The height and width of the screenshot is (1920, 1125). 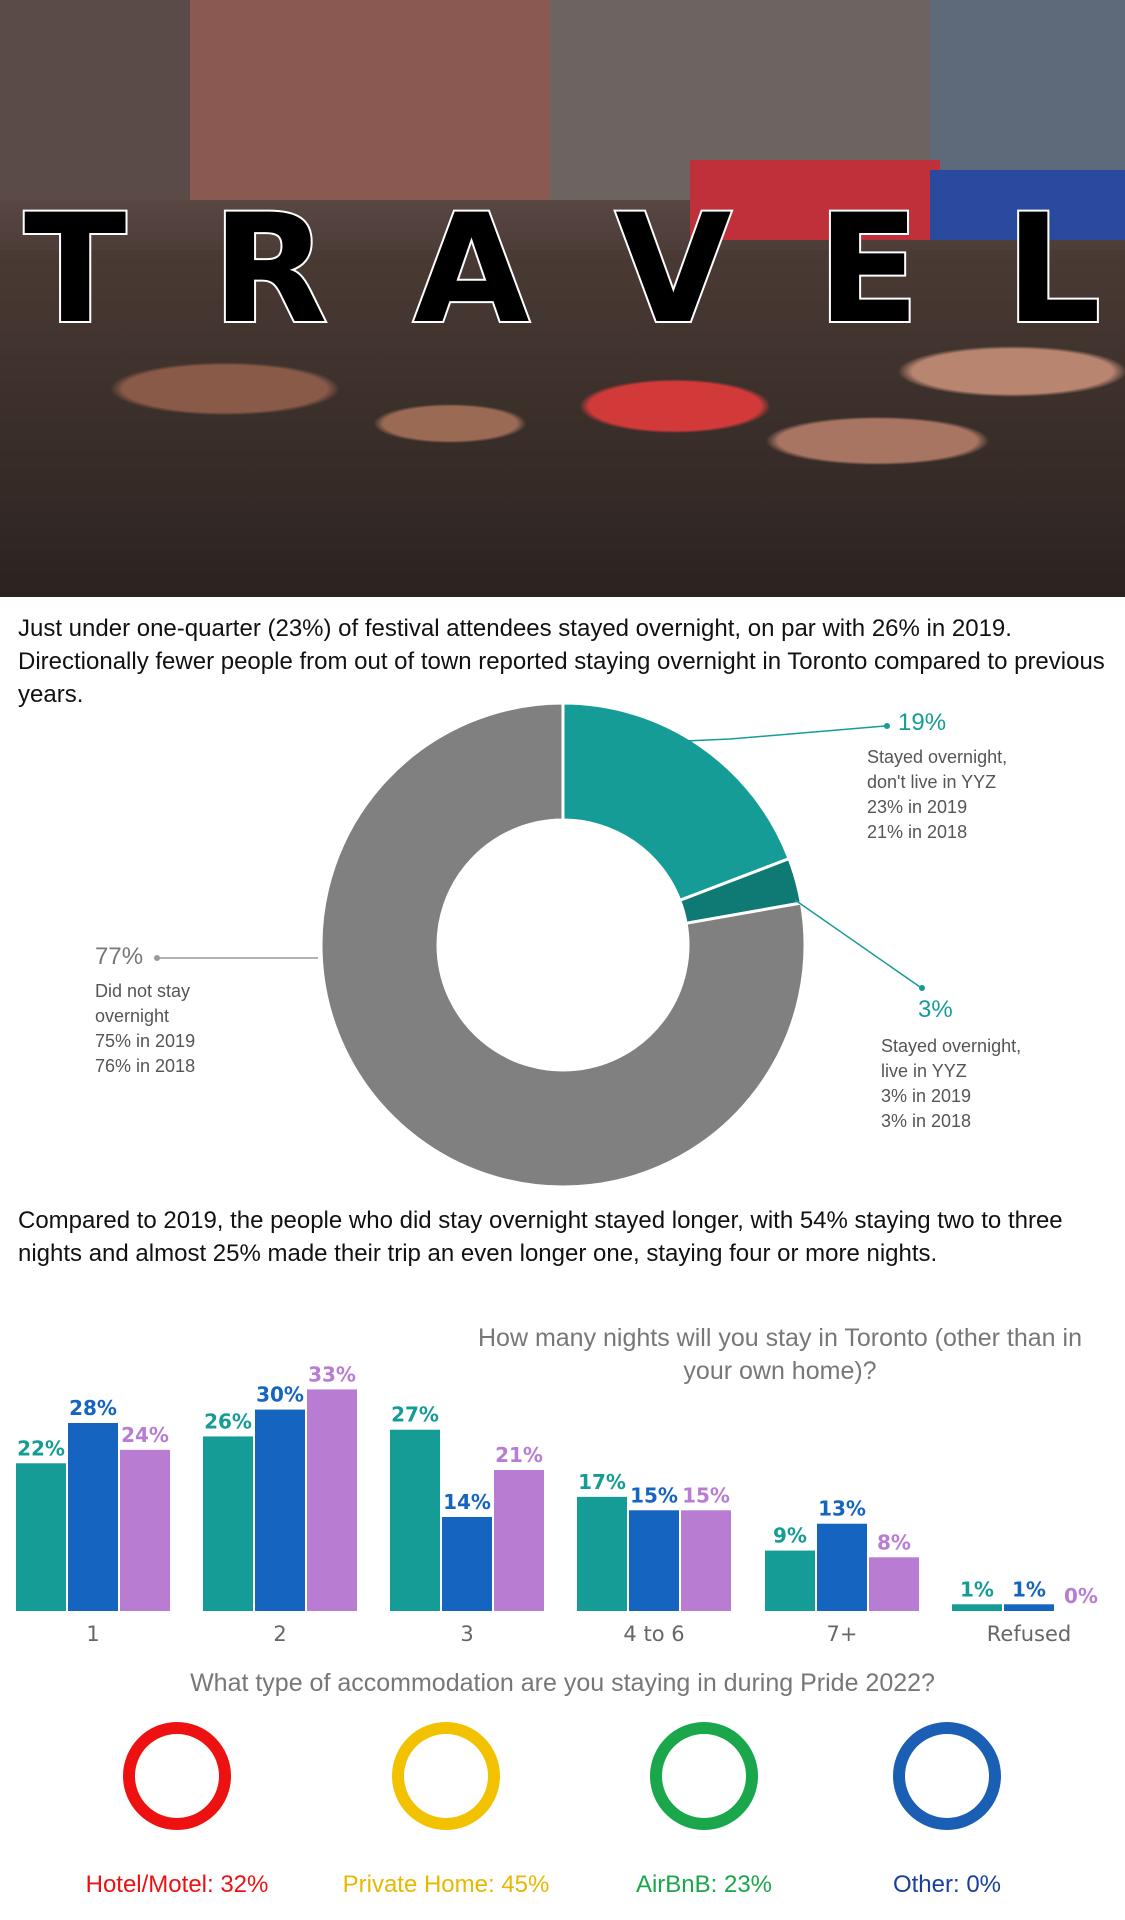 I want to click on hotel-label: Hotel/Motel: 32%, so click(x=177, y=1884).